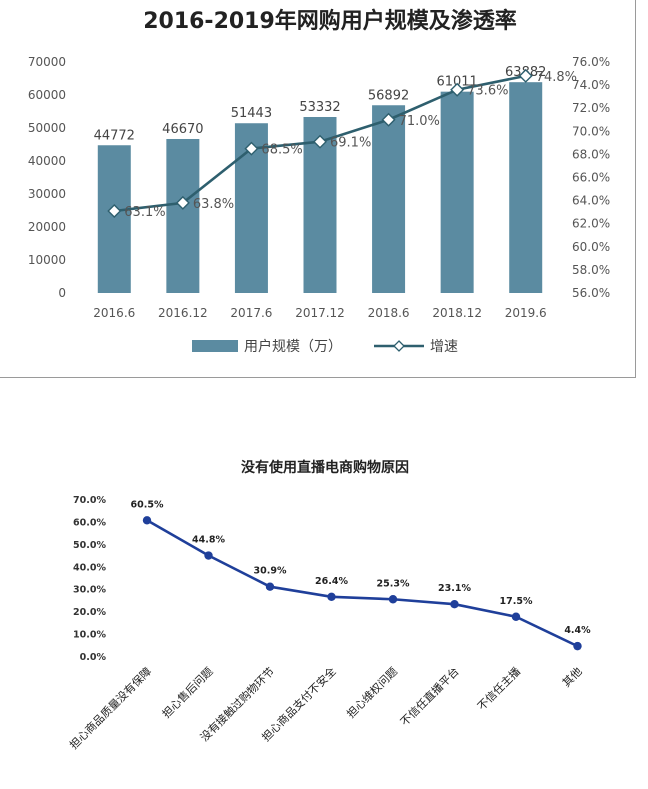 Image resolution: width=648 pixels, height=789 pixels. Describe the element at coordinates (331, 581) in the screenshot. I see `reason-value-label: 26.4%` at that location.